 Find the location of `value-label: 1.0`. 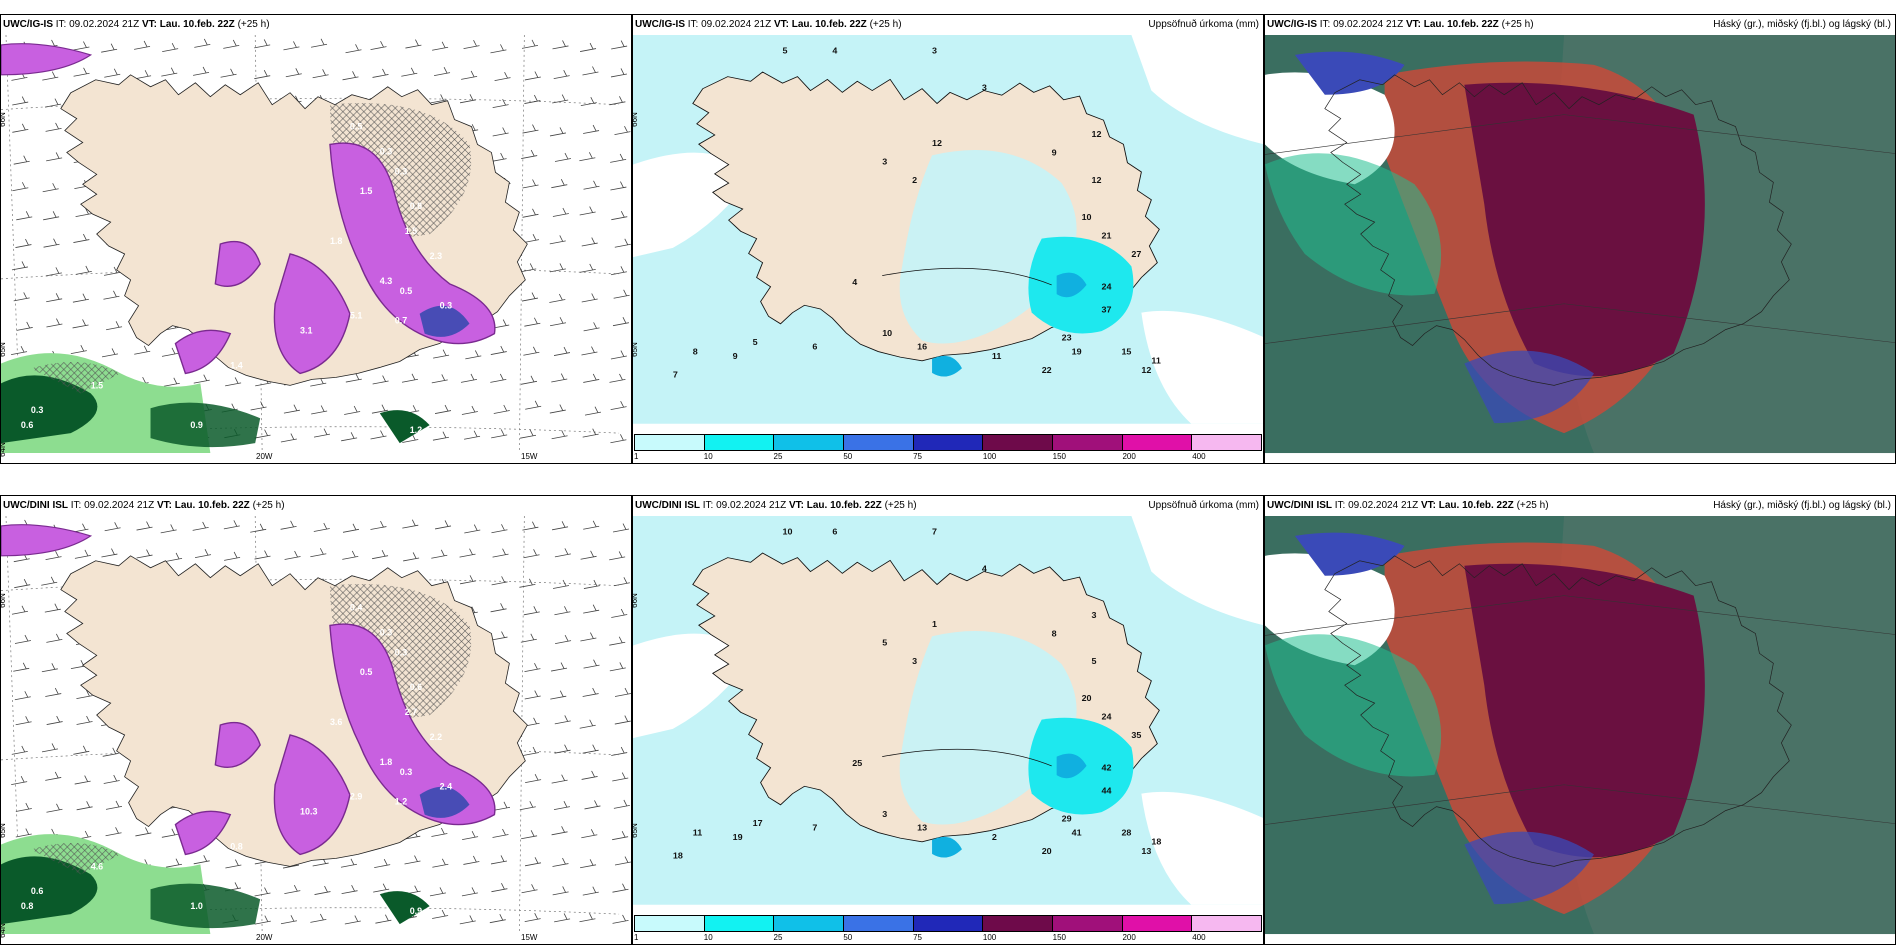

value-label: 1.0 is located at coordinates (196, 906).